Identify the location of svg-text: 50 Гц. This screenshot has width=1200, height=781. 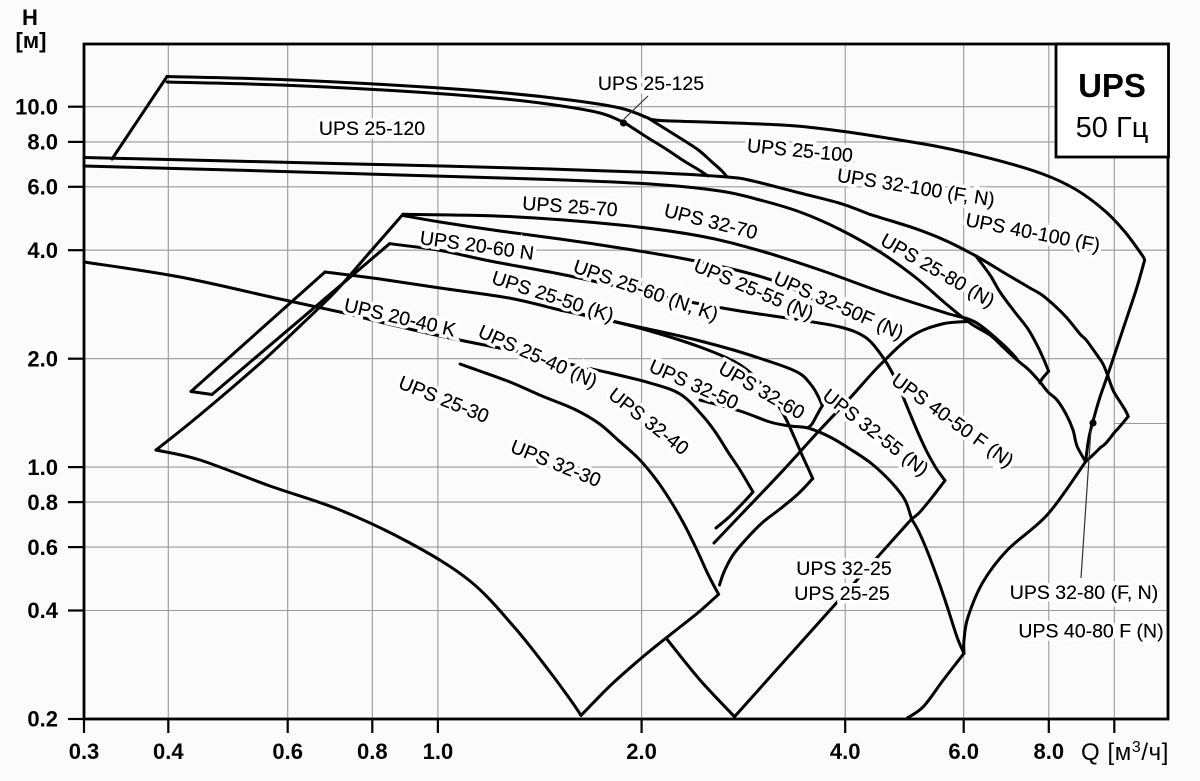
(1112, 128).